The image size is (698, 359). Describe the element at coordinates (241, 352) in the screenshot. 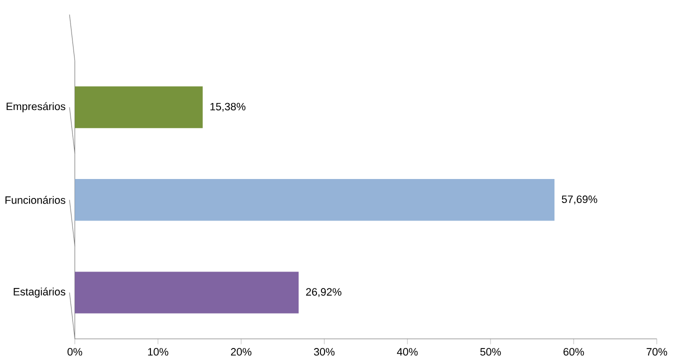

I see `x-tick-label: 20%` at that location.